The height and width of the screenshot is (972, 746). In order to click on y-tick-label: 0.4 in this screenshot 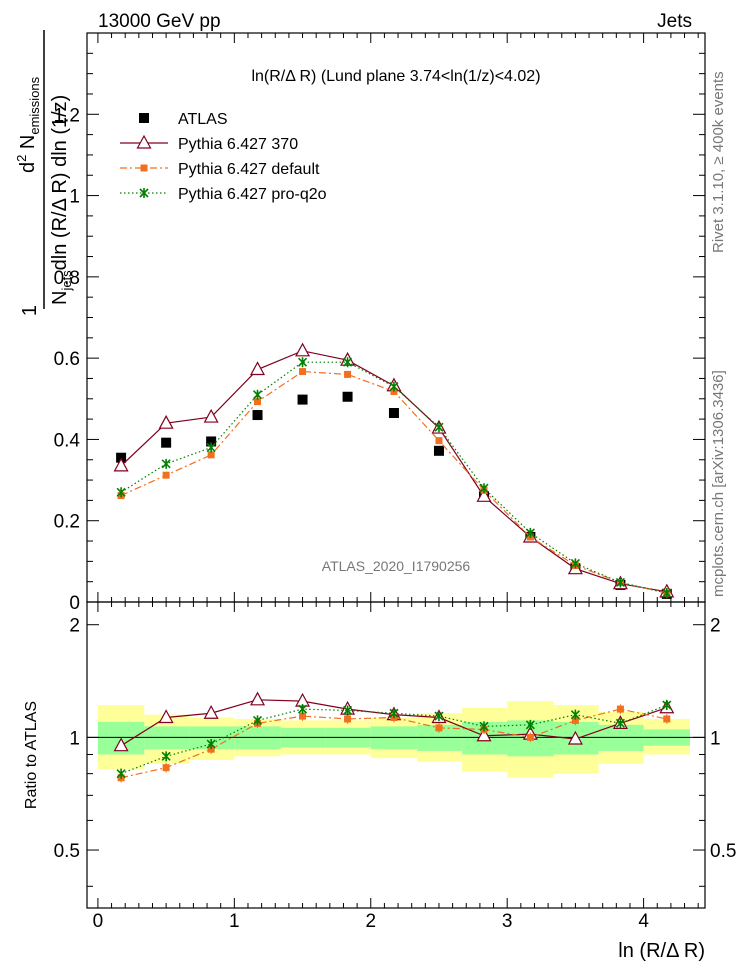, I will do `click(67, 440)`.